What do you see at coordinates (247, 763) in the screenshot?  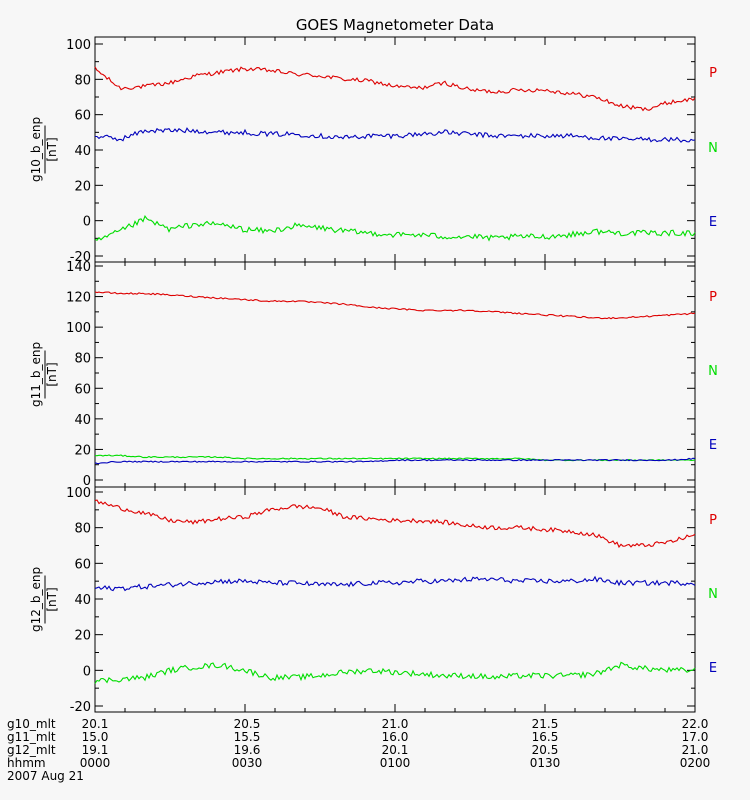 I see `x-tick-label: 0030` at bounding box center [247, 763].